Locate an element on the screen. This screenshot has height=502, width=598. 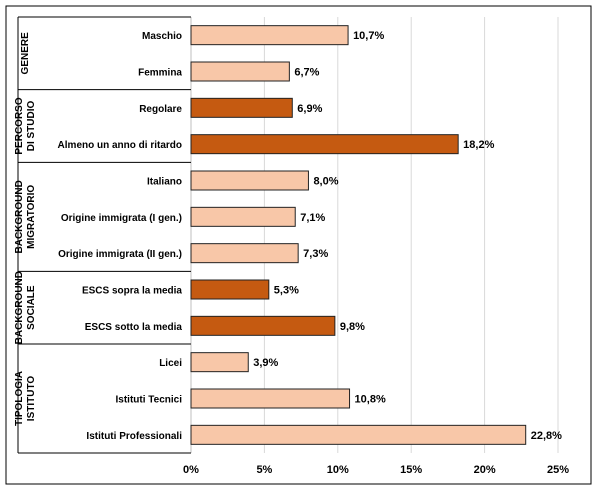
x-tick-label: 15% is located at coordinates (411, 470).